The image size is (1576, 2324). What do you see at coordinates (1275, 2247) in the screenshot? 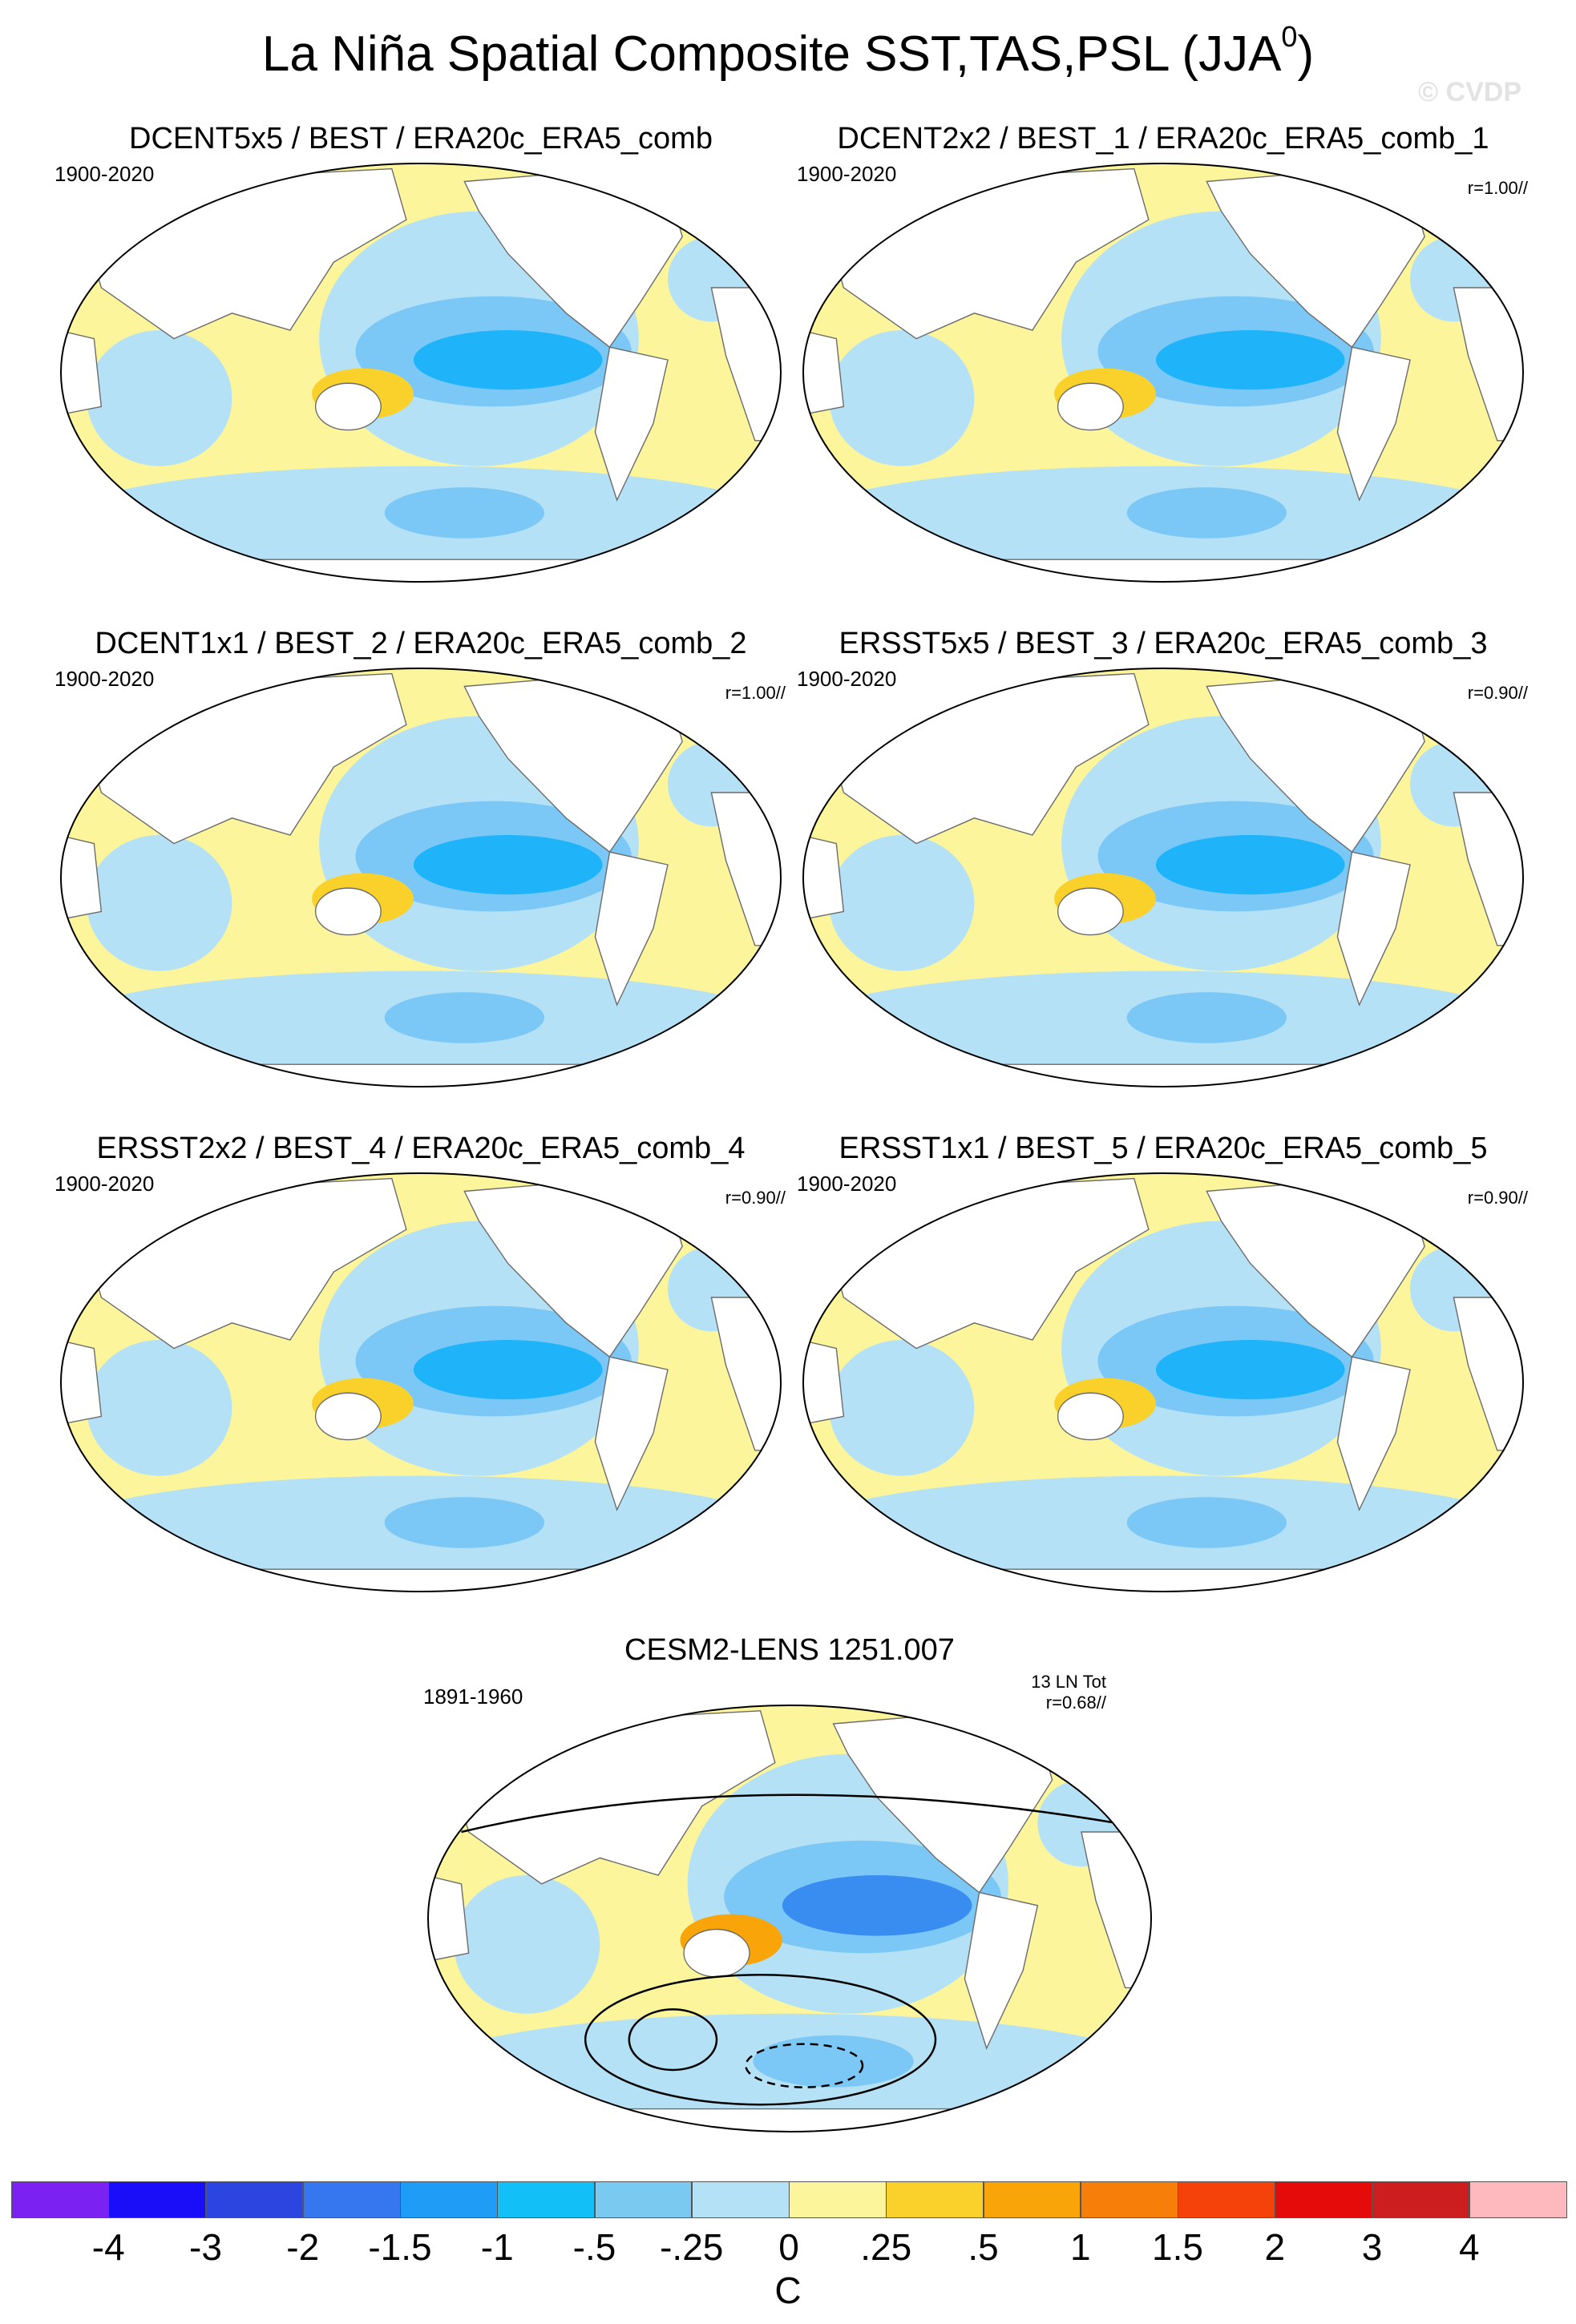
I see `colorbar-tick-label: 2` at bounding box center [1275, 2247].